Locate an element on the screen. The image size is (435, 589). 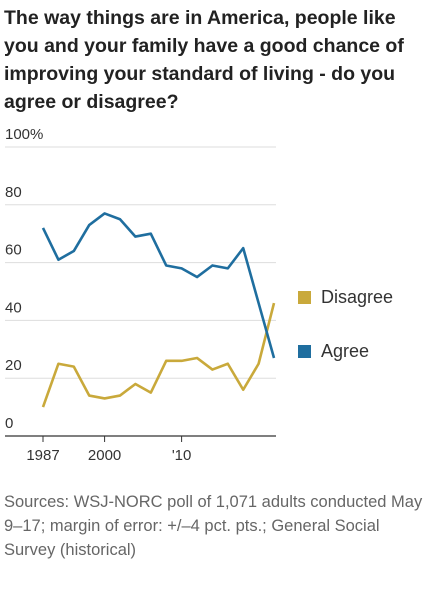
y-tick-label: 0 is located at coordinates (9, 423).